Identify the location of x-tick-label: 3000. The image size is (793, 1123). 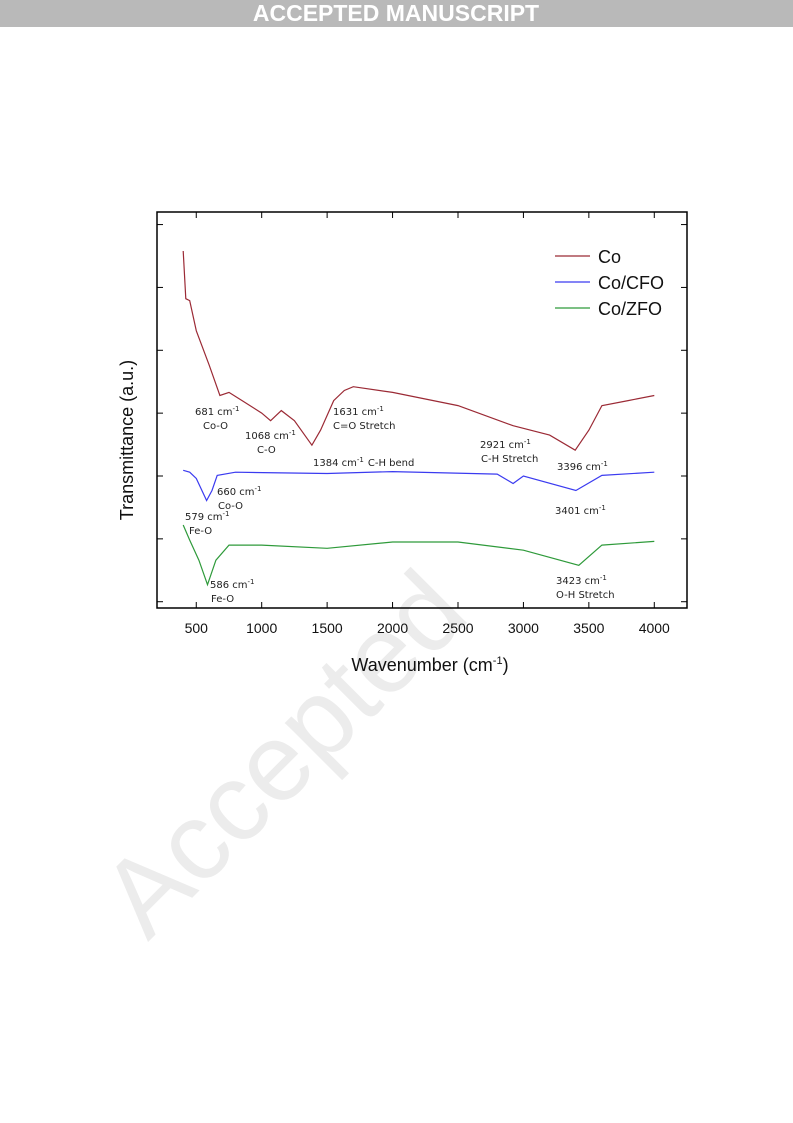
(523, 628).